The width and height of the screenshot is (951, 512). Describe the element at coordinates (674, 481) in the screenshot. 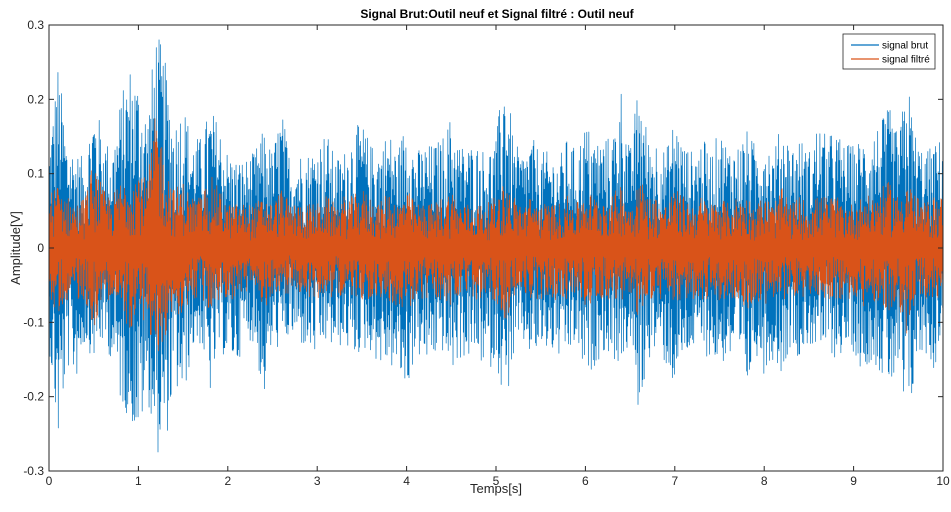

I see `x-tick-label: 7` at that location.